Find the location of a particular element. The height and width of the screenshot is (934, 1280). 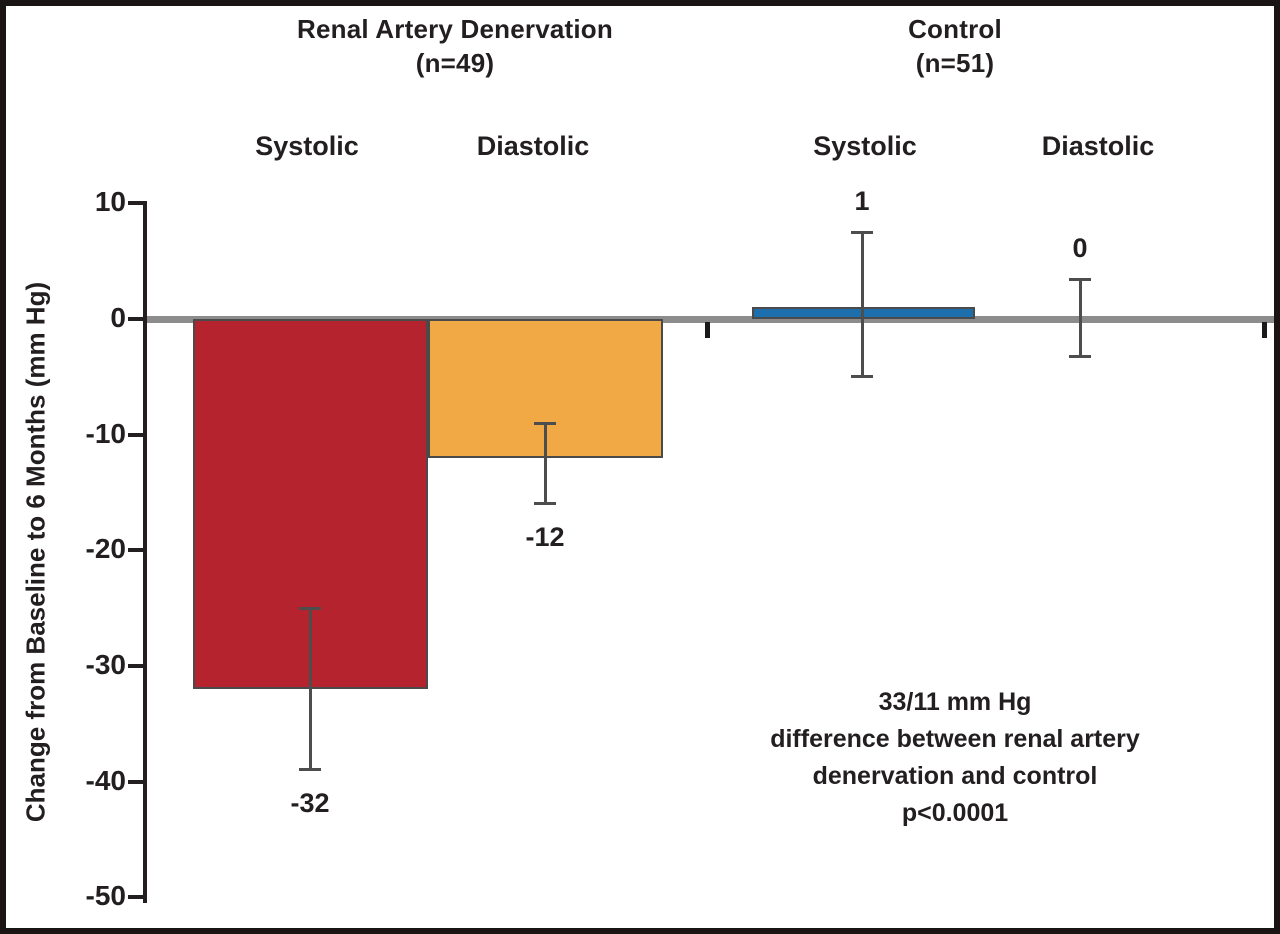

group-header-control-title: Control is located at coordinates (955, 29).